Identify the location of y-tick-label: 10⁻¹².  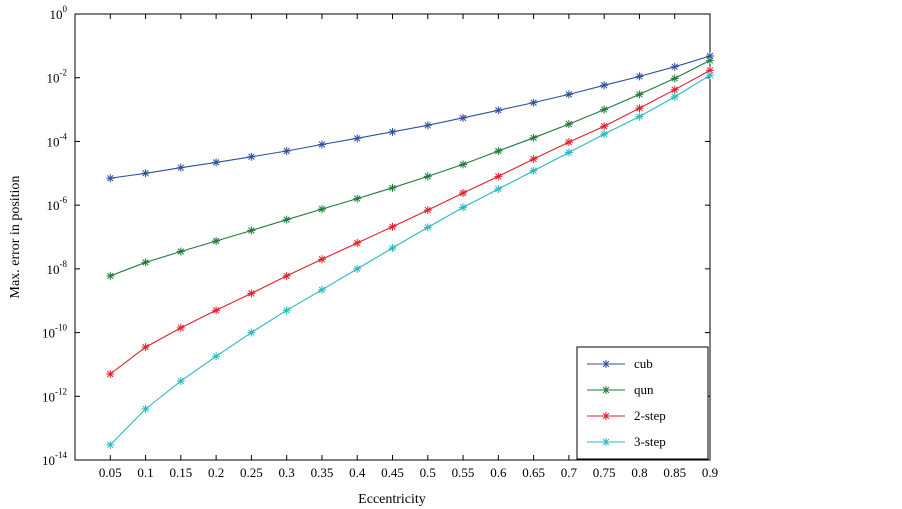
(54, 395).